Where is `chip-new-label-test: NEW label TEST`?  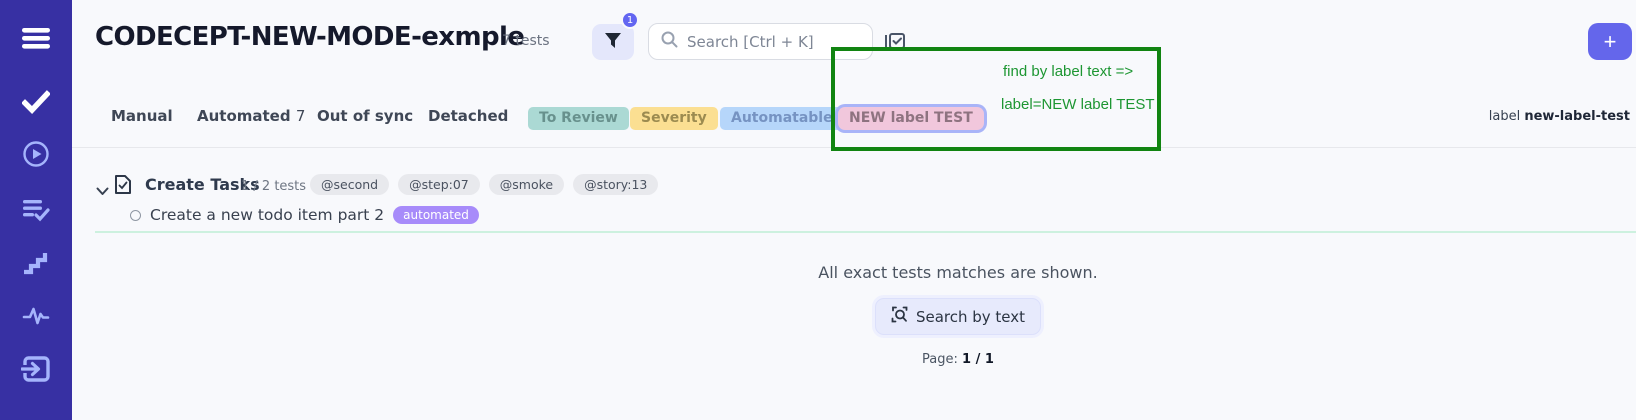
chip-new-label-test: NEW label TEST is located at coordinates (911, 118).